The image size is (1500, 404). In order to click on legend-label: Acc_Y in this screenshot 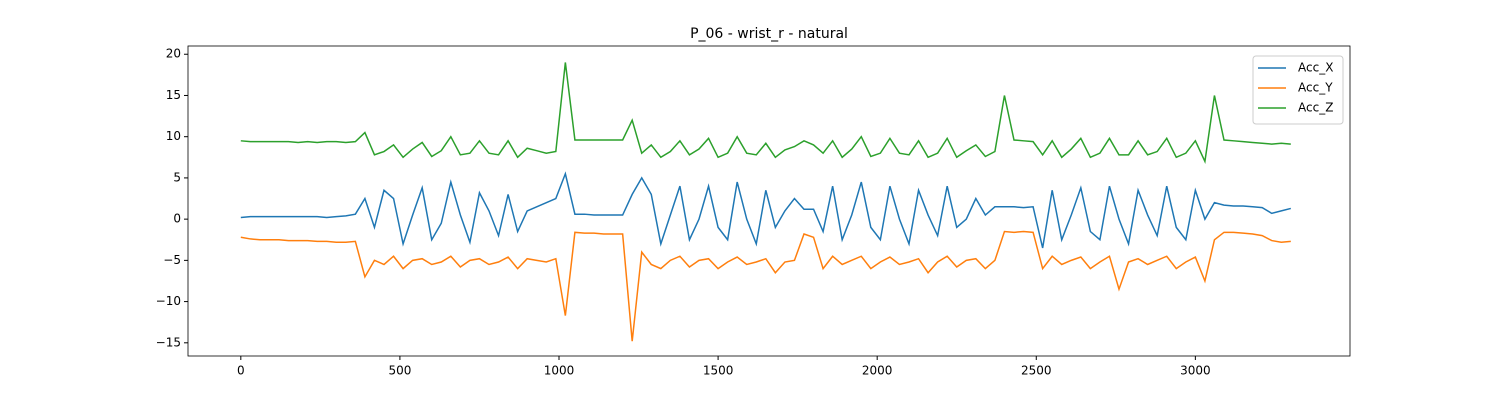, I will do `click(1315, 88)`.